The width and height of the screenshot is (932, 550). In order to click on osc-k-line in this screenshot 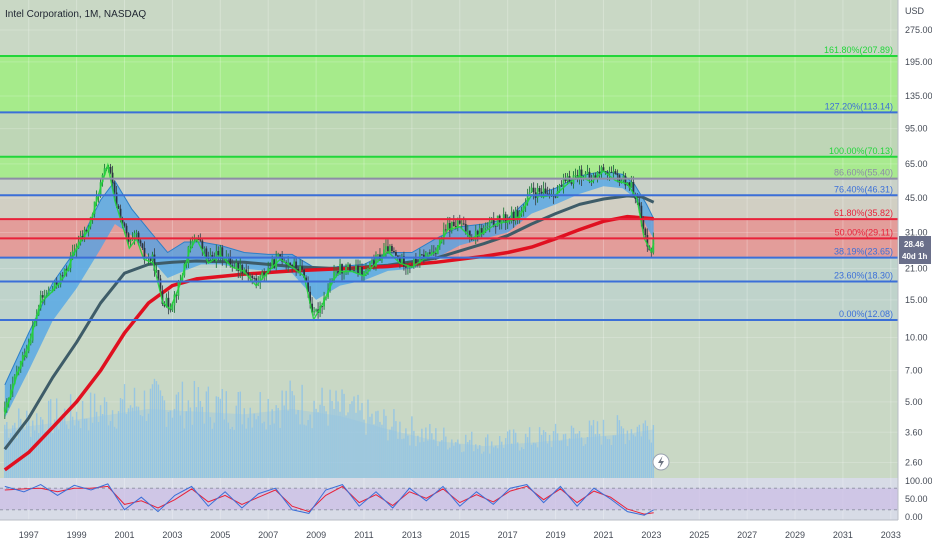, I will do `click(329, 499)`.